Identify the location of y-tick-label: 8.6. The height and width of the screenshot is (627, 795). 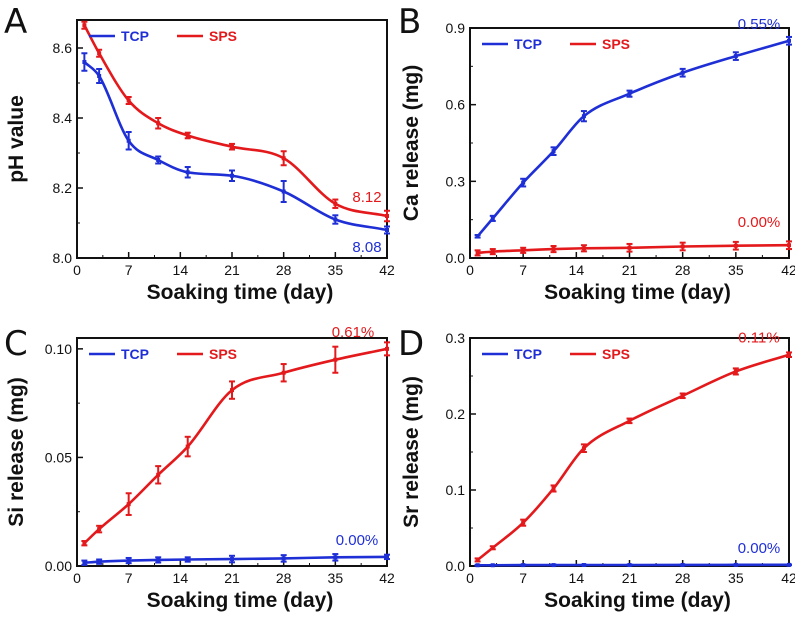
(63, 48).